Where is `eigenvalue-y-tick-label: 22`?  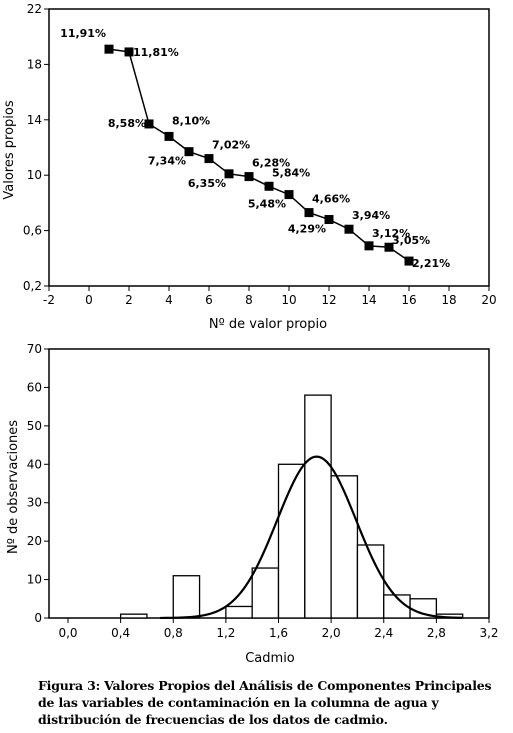 eigenvalue-y-tick-label: 22 is located at coordinates (34, 9).